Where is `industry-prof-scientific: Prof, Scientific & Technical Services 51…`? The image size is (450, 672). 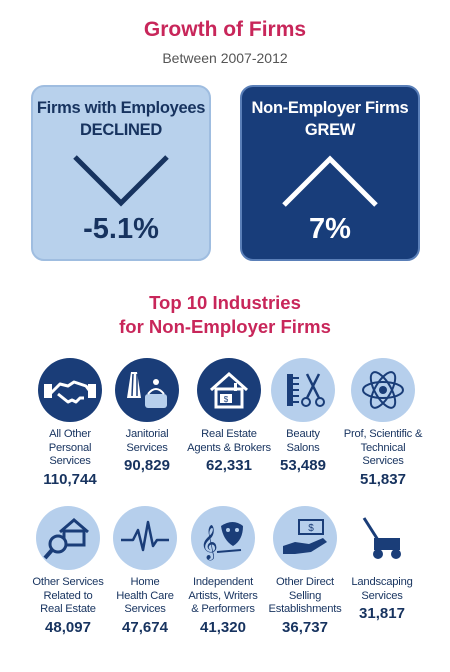 industry-prof-scientific: Prof, Scientific & Technical Services 51… is located at coordinates (383, 423).